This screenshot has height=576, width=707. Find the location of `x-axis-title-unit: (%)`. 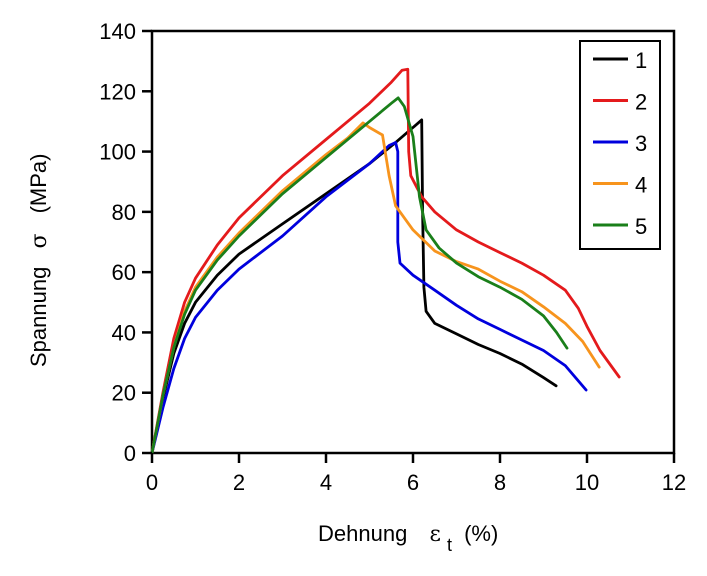

x-axis-title-unit: (%) is located at coordinates (481, 533).